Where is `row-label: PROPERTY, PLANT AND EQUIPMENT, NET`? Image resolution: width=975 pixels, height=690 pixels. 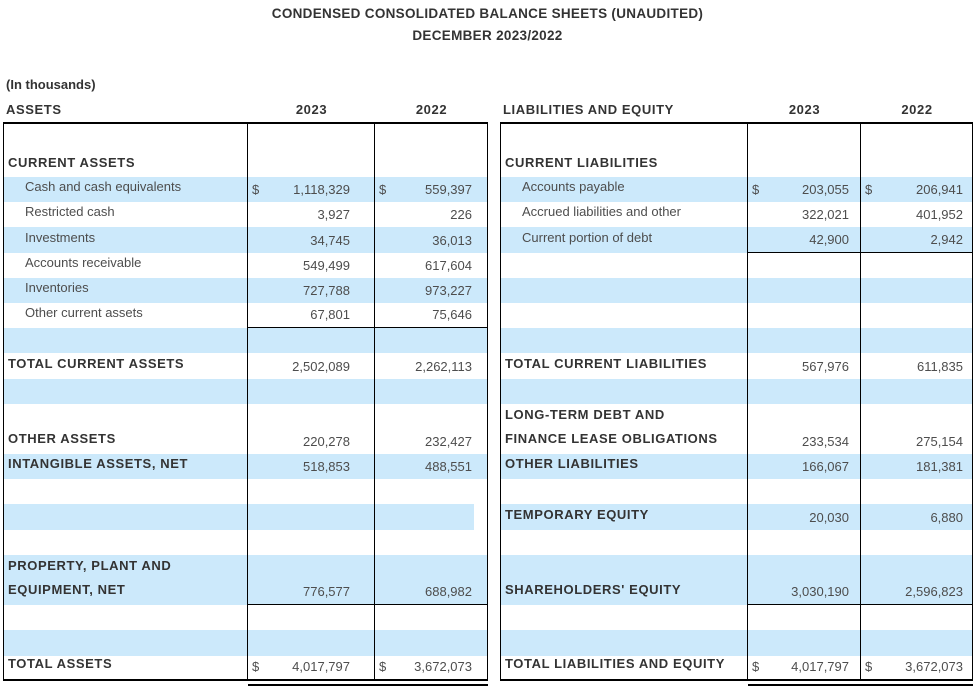
row-label: PROPERTY, PLANT AND EQUIPMENT, NET is located at coordinates (90, 578).